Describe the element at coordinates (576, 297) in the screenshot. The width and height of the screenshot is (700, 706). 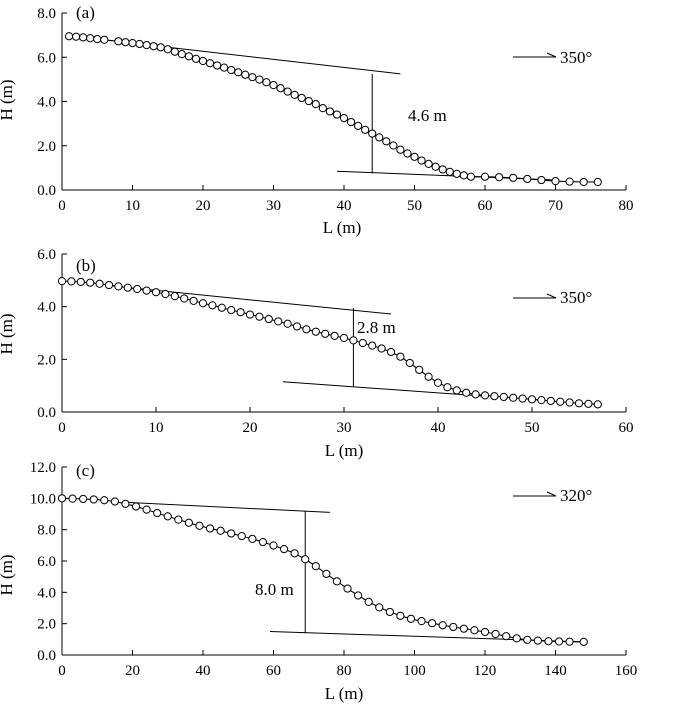
I see `direction-label: 350°` at that location.